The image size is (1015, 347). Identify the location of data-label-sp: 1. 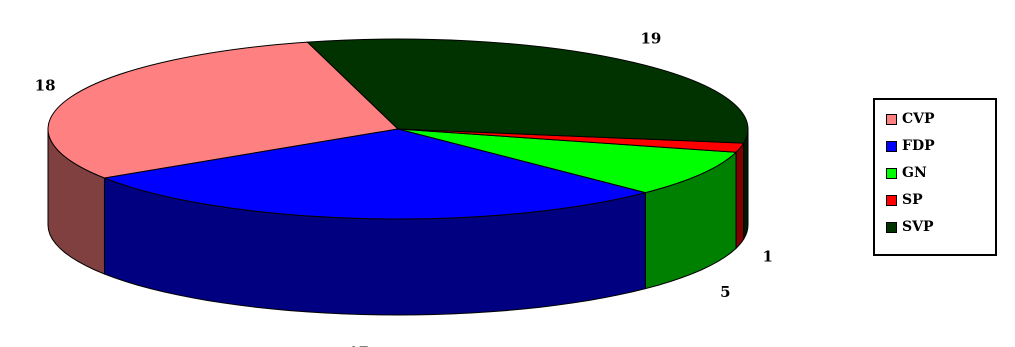
(767, 256).